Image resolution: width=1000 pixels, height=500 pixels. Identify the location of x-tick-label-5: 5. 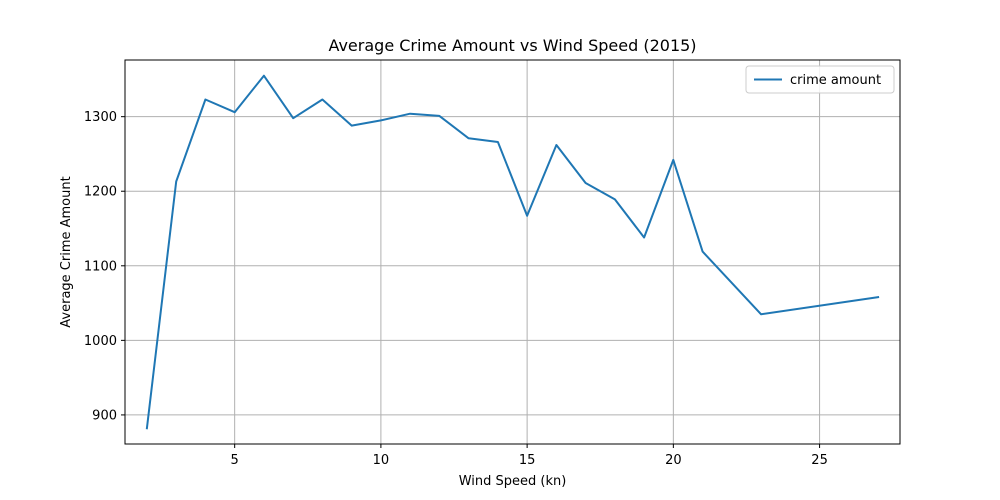
(235, 460).